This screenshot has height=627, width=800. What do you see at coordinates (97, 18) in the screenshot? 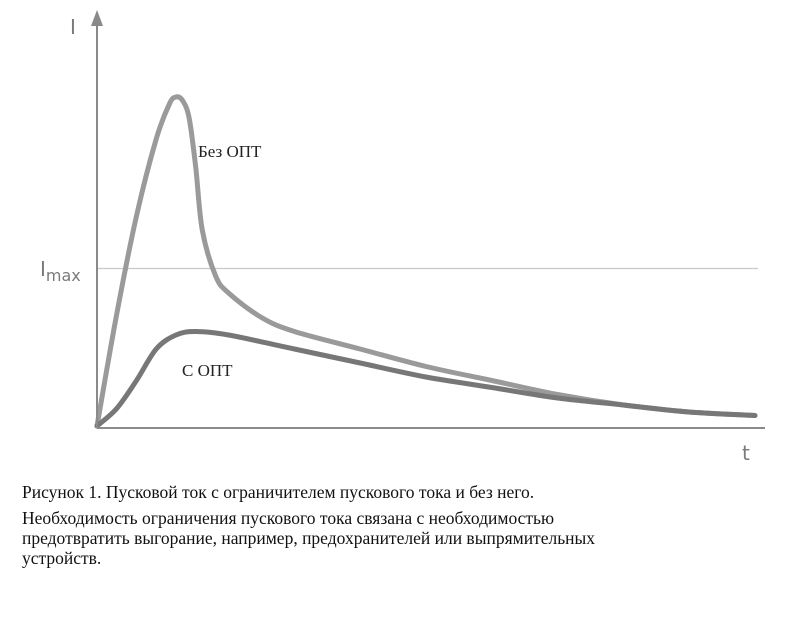
I see `y-axis-arrow-icon` at bounding box center [97, 18].